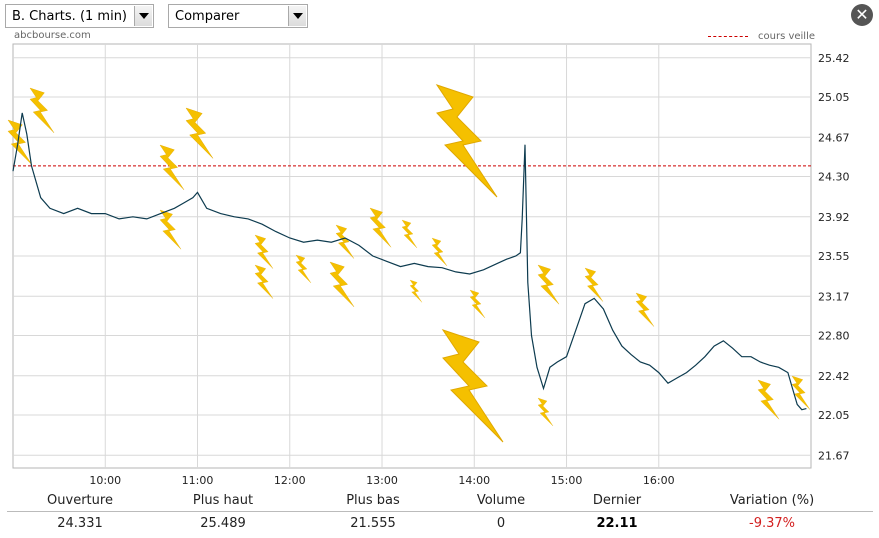  I want to click on stat-value: -9.37%, so click(772, 523).